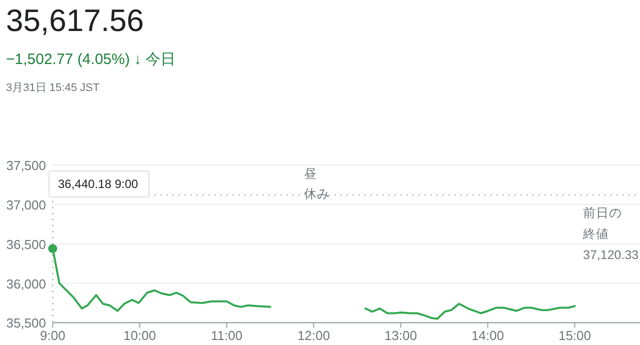 The width and height of the screenshot is (640, 345). I want to click on chart-title: 35,617.56, so click(75, 20).